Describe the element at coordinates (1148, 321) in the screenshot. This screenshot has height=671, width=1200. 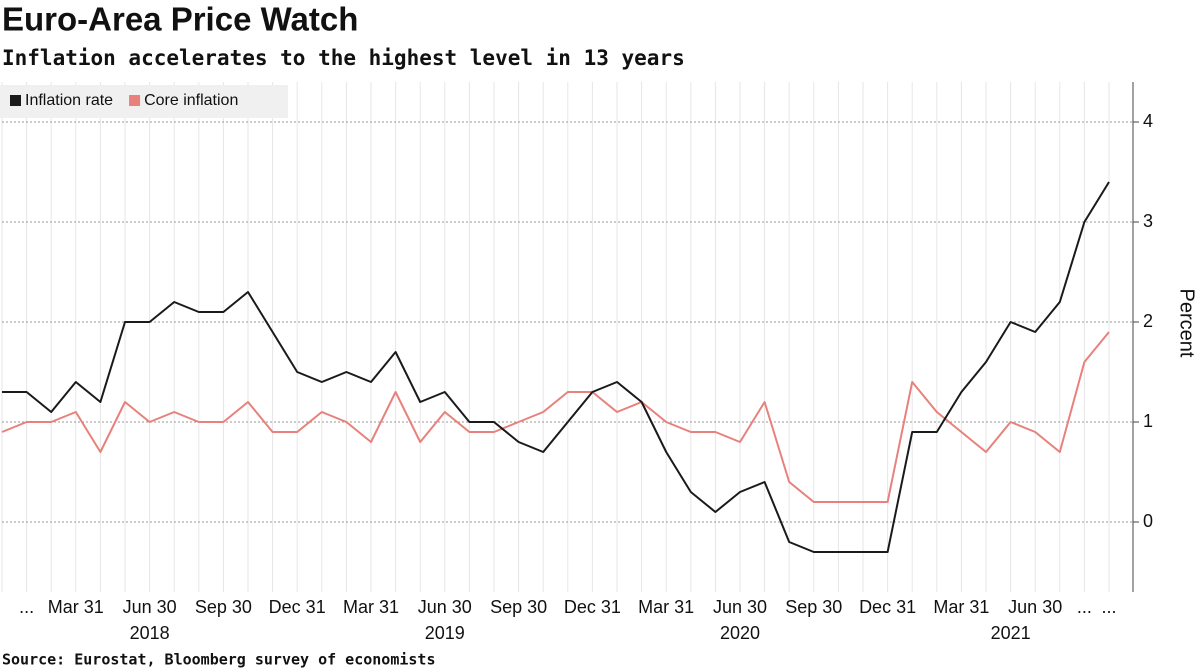
I see `y-tick-label: 2` at that location.